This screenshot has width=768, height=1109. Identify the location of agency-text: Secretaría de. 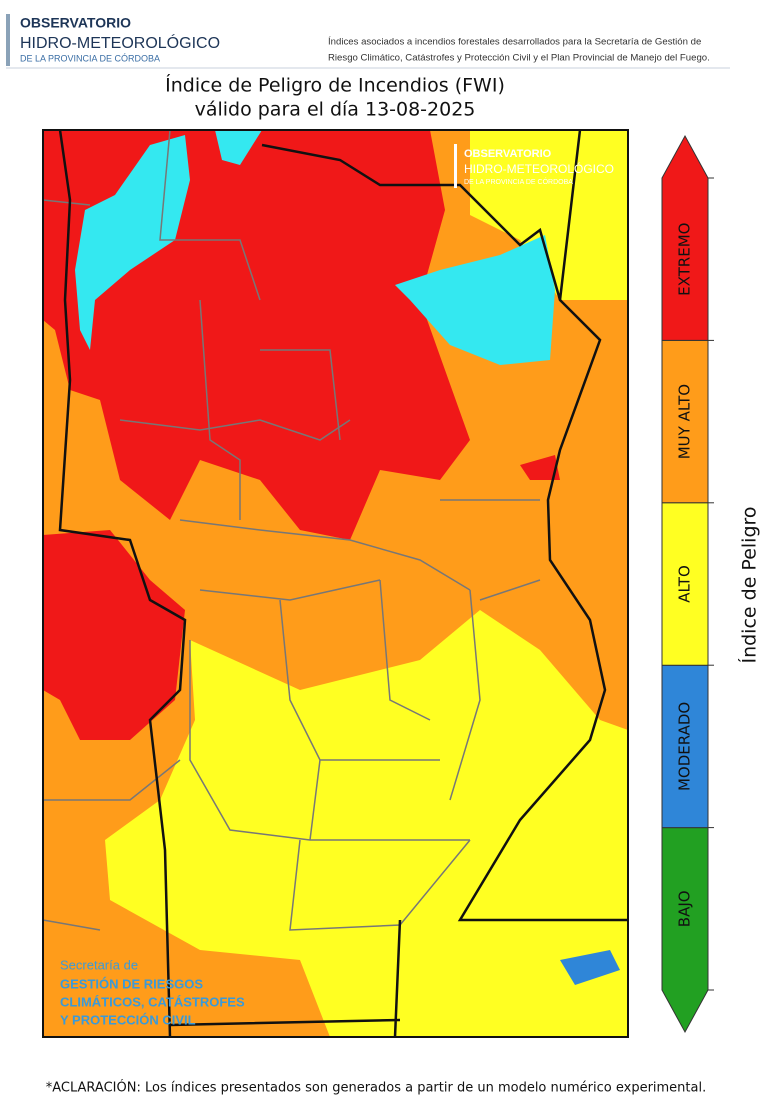
(99, 964).